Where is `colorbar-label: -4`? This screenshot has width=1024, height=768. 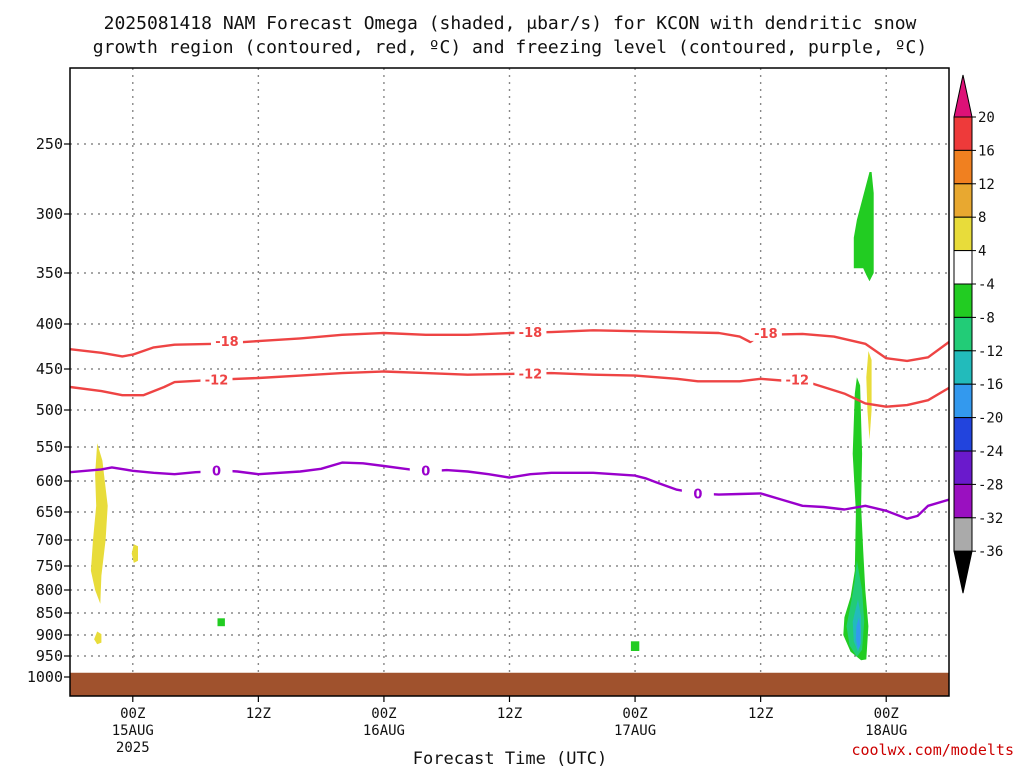 colorbar-label: -4 is located at coordinates (986, 285).